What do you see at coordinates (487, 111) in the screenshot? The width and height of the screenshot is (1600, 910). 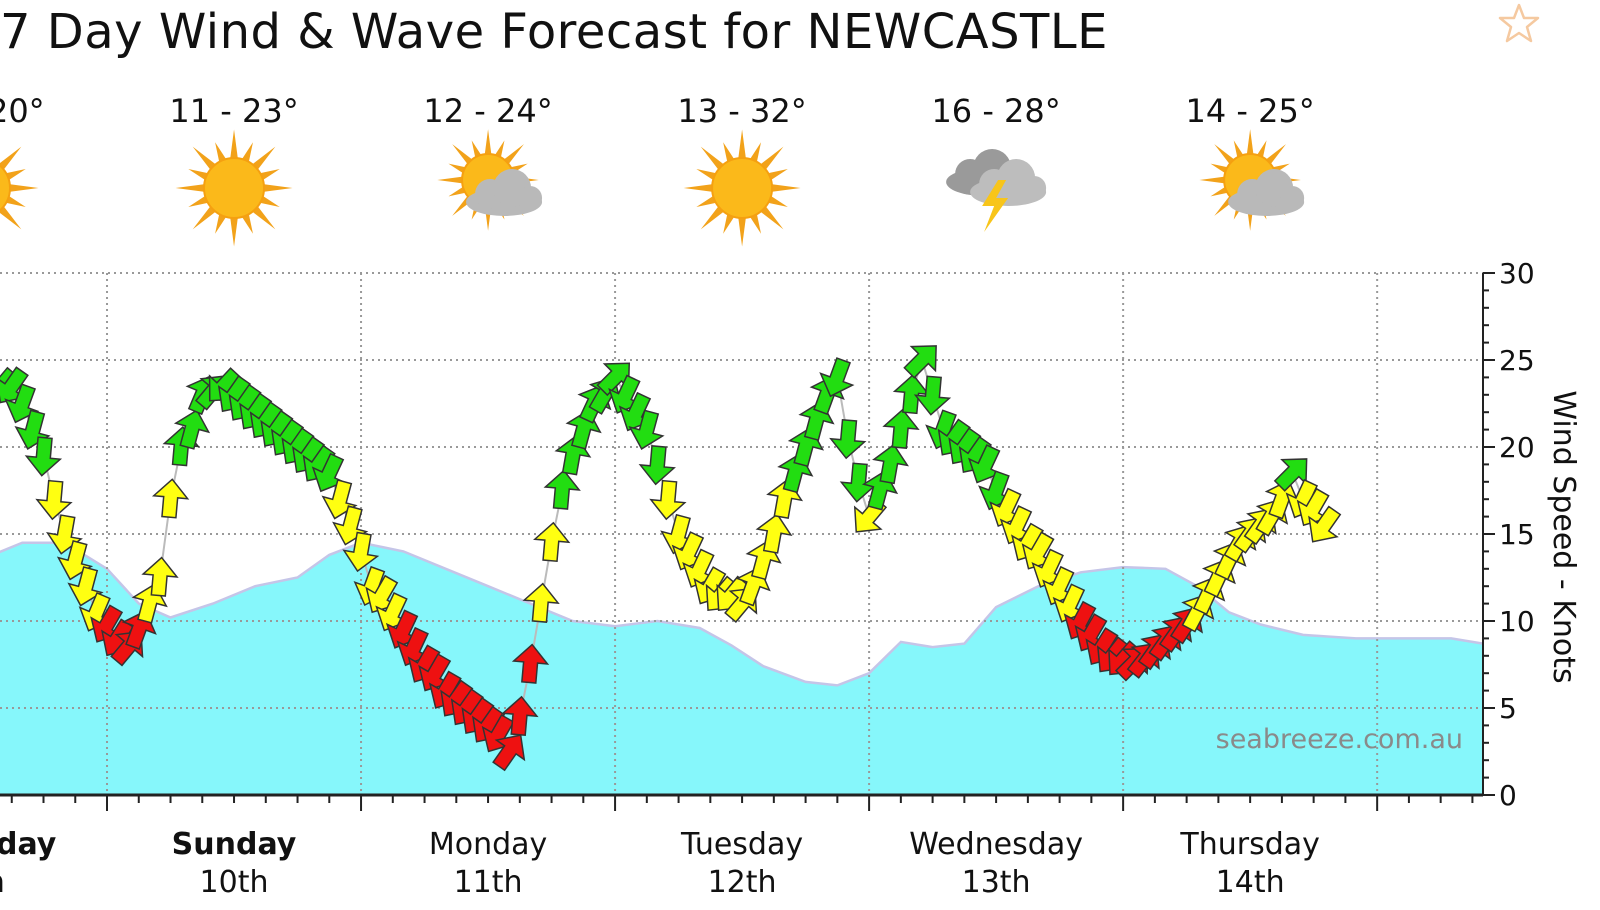 I see `temperature-label: 12 - 24°` at bounding box center [487, 111].